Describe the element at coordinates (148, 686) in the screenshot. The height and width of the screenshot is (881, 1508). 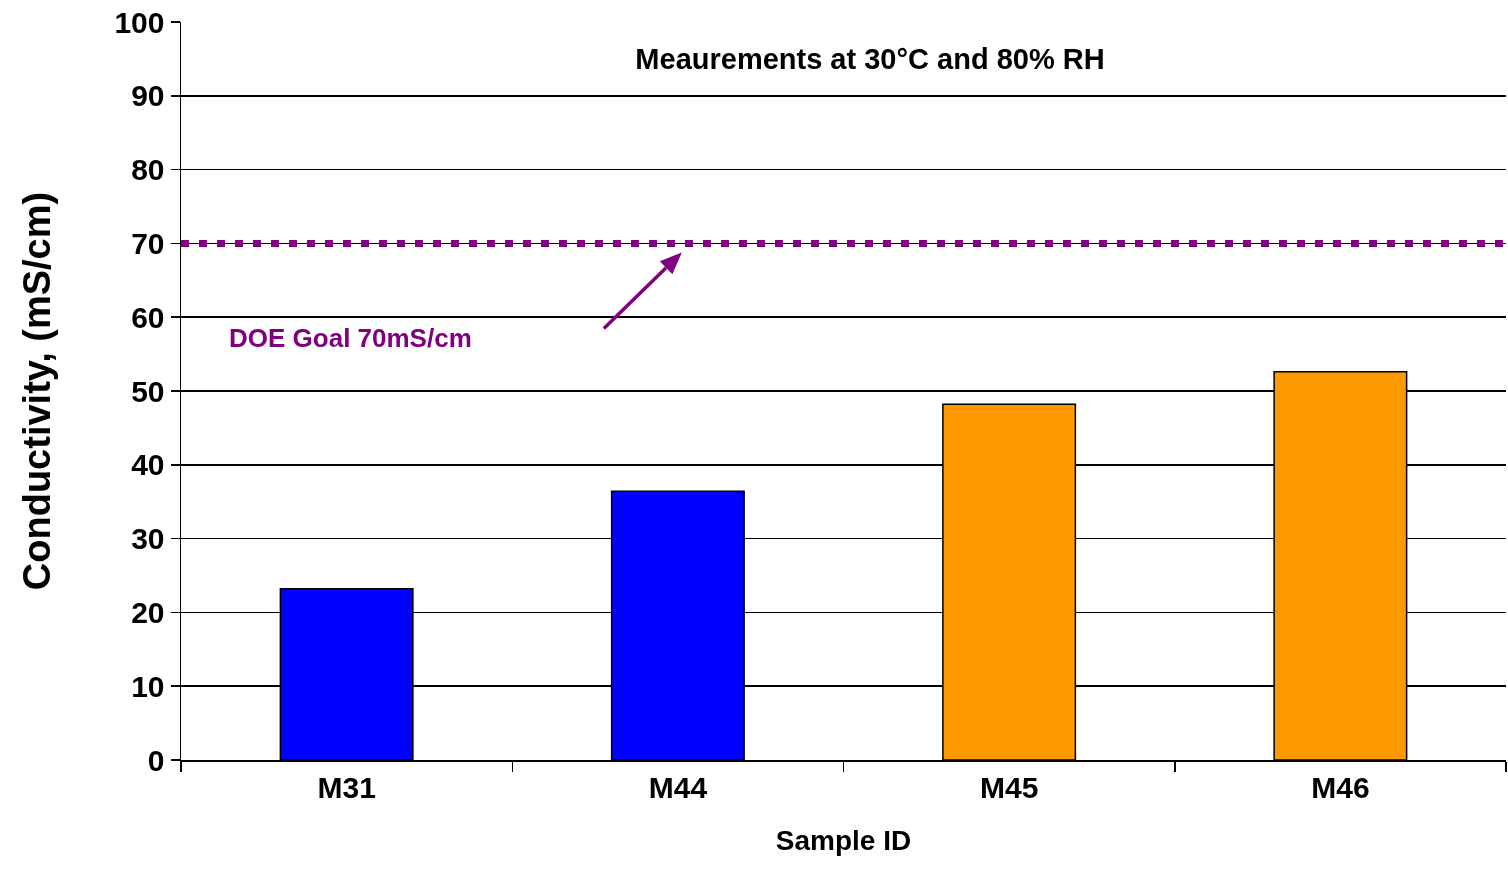
I see `y-tick-label: 10` at that location.